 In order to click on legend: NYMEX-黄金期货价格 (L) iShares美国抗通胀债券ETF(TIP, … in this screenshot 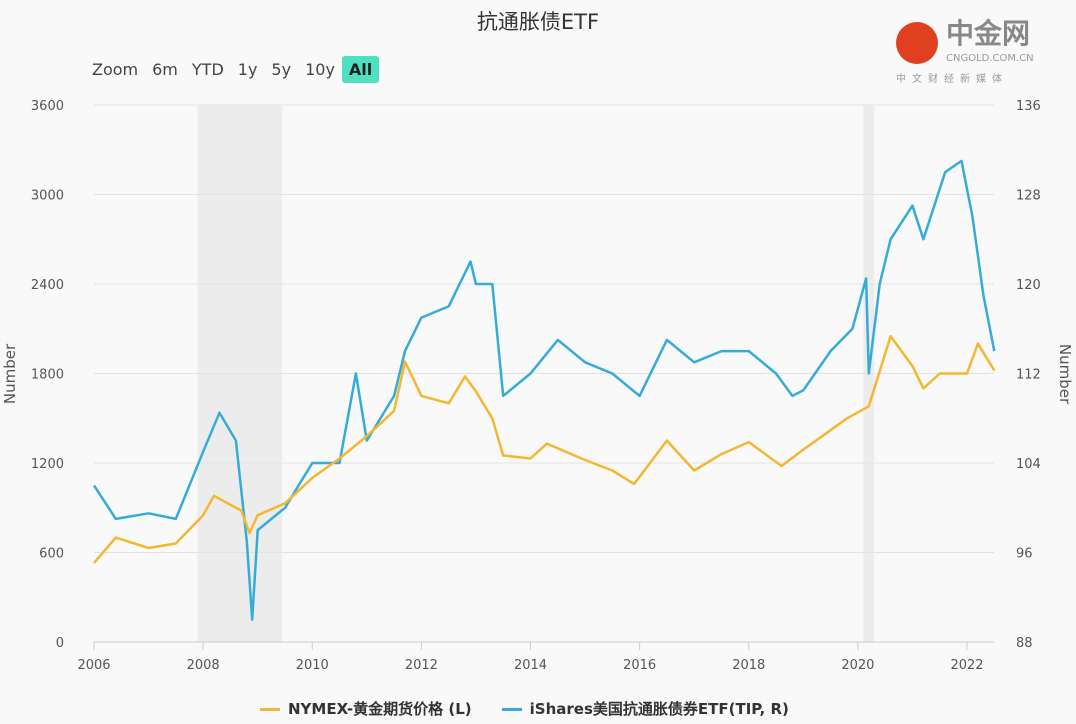, I will do `click(524, 708)`.